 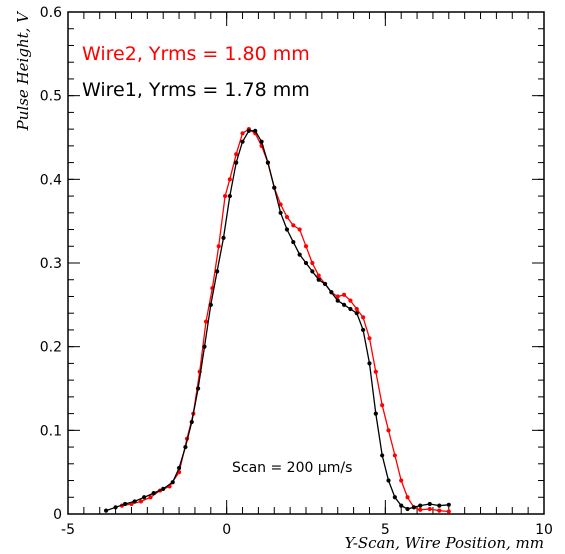 I want to click on legend-entry-wire1: Wire1, Yrms = 1.78 mm, so click(x=196, y=90).